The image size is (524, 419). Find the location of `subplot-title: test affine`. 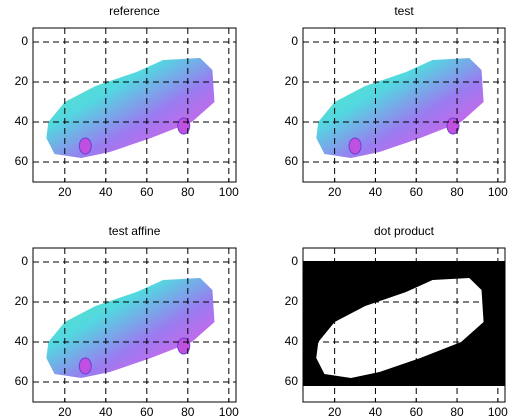

subplot-title: test affine is located at coordinates (135, 231).